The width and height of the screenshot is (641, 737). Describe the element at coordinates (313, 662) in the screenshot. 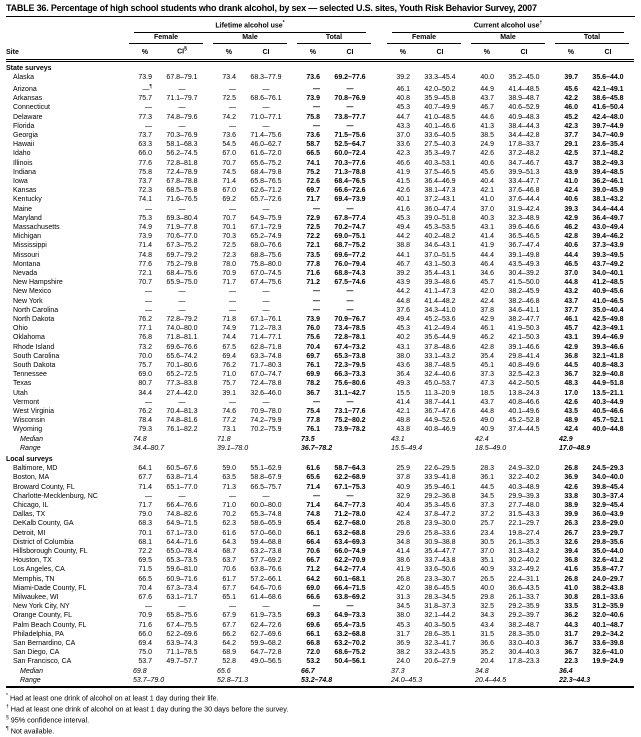

I see `pct-cell: 53.2` at that location.